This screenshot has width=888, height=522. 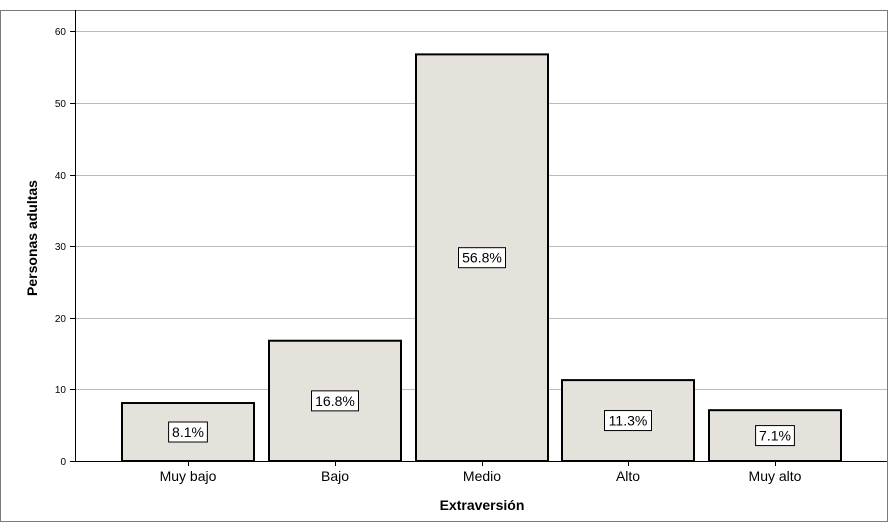 What do you see at coordinates (775, 476) in the screenshot?
I see `x-tick-label: Muy alto` at bounding box center [775, 476].